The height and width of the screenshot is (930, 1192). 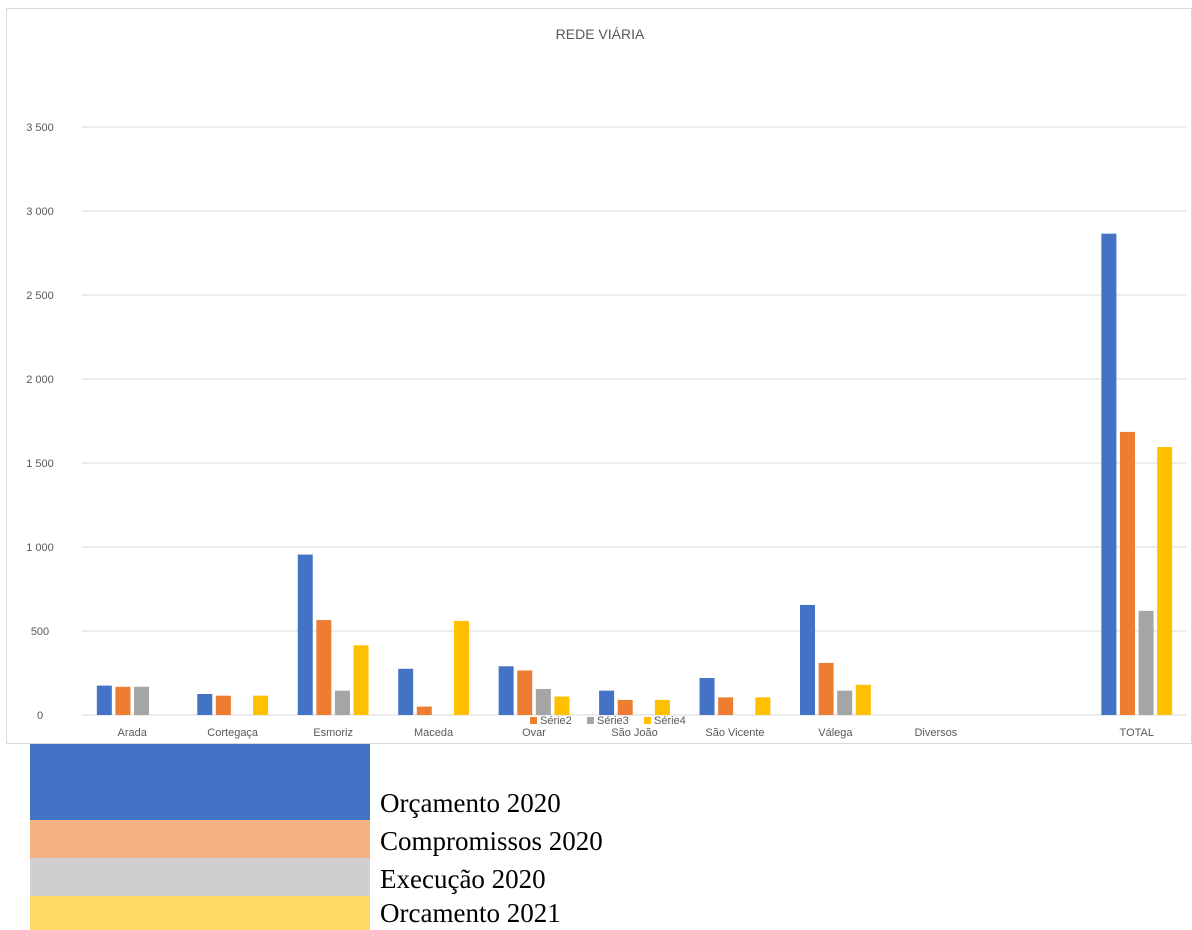 I want to click on x-tick-label: Esmoriz, so click(x=333, y=733).